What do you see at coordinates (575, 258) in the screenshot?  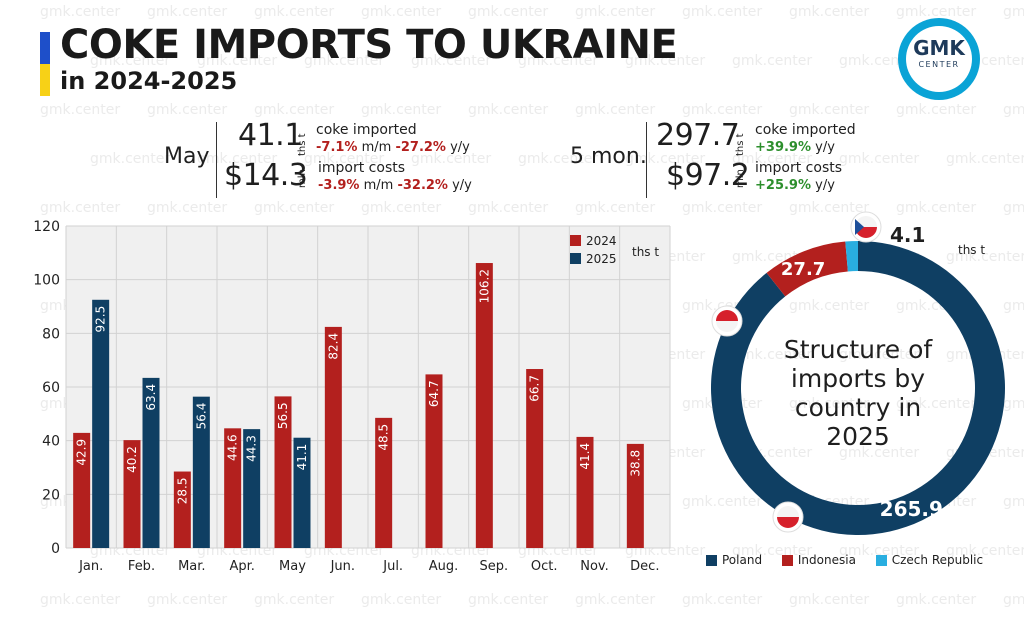 I see `legend-swatch-2025` at bounding box center [575, 258].